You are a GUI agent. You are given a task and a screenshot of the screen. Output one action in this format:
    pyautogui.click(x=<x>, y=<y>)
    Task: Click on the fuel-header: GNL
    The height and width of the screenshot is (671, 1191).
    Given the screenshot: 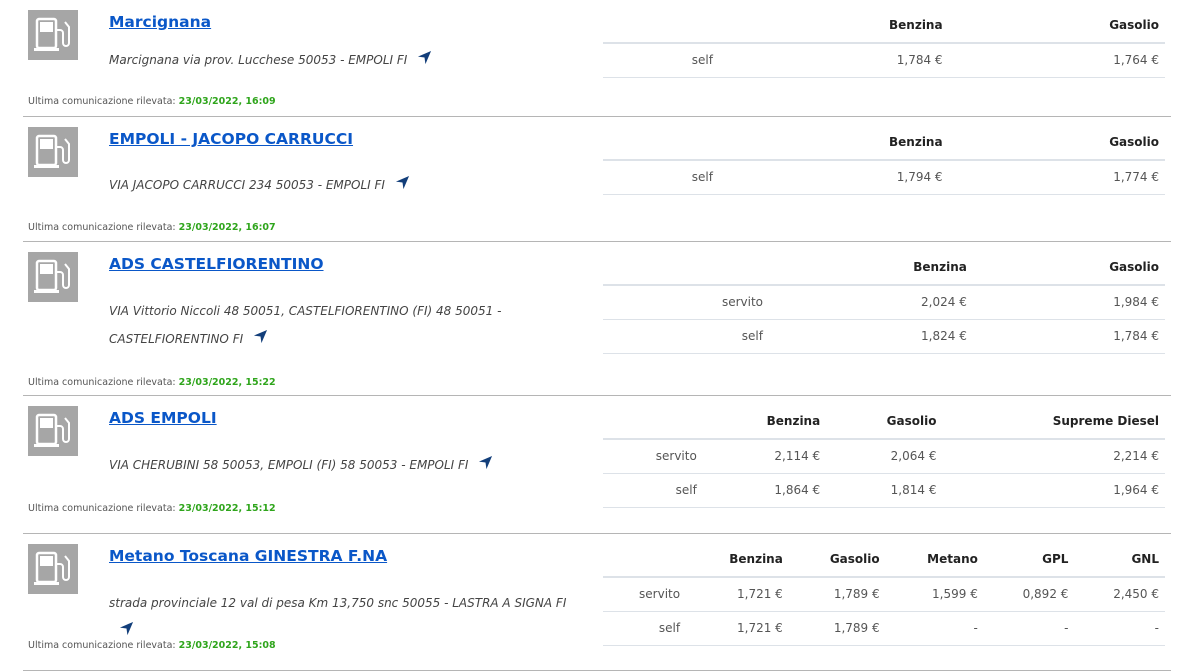 What is the action you would take?
    pyautogui.click(x=1119, y=556)
    